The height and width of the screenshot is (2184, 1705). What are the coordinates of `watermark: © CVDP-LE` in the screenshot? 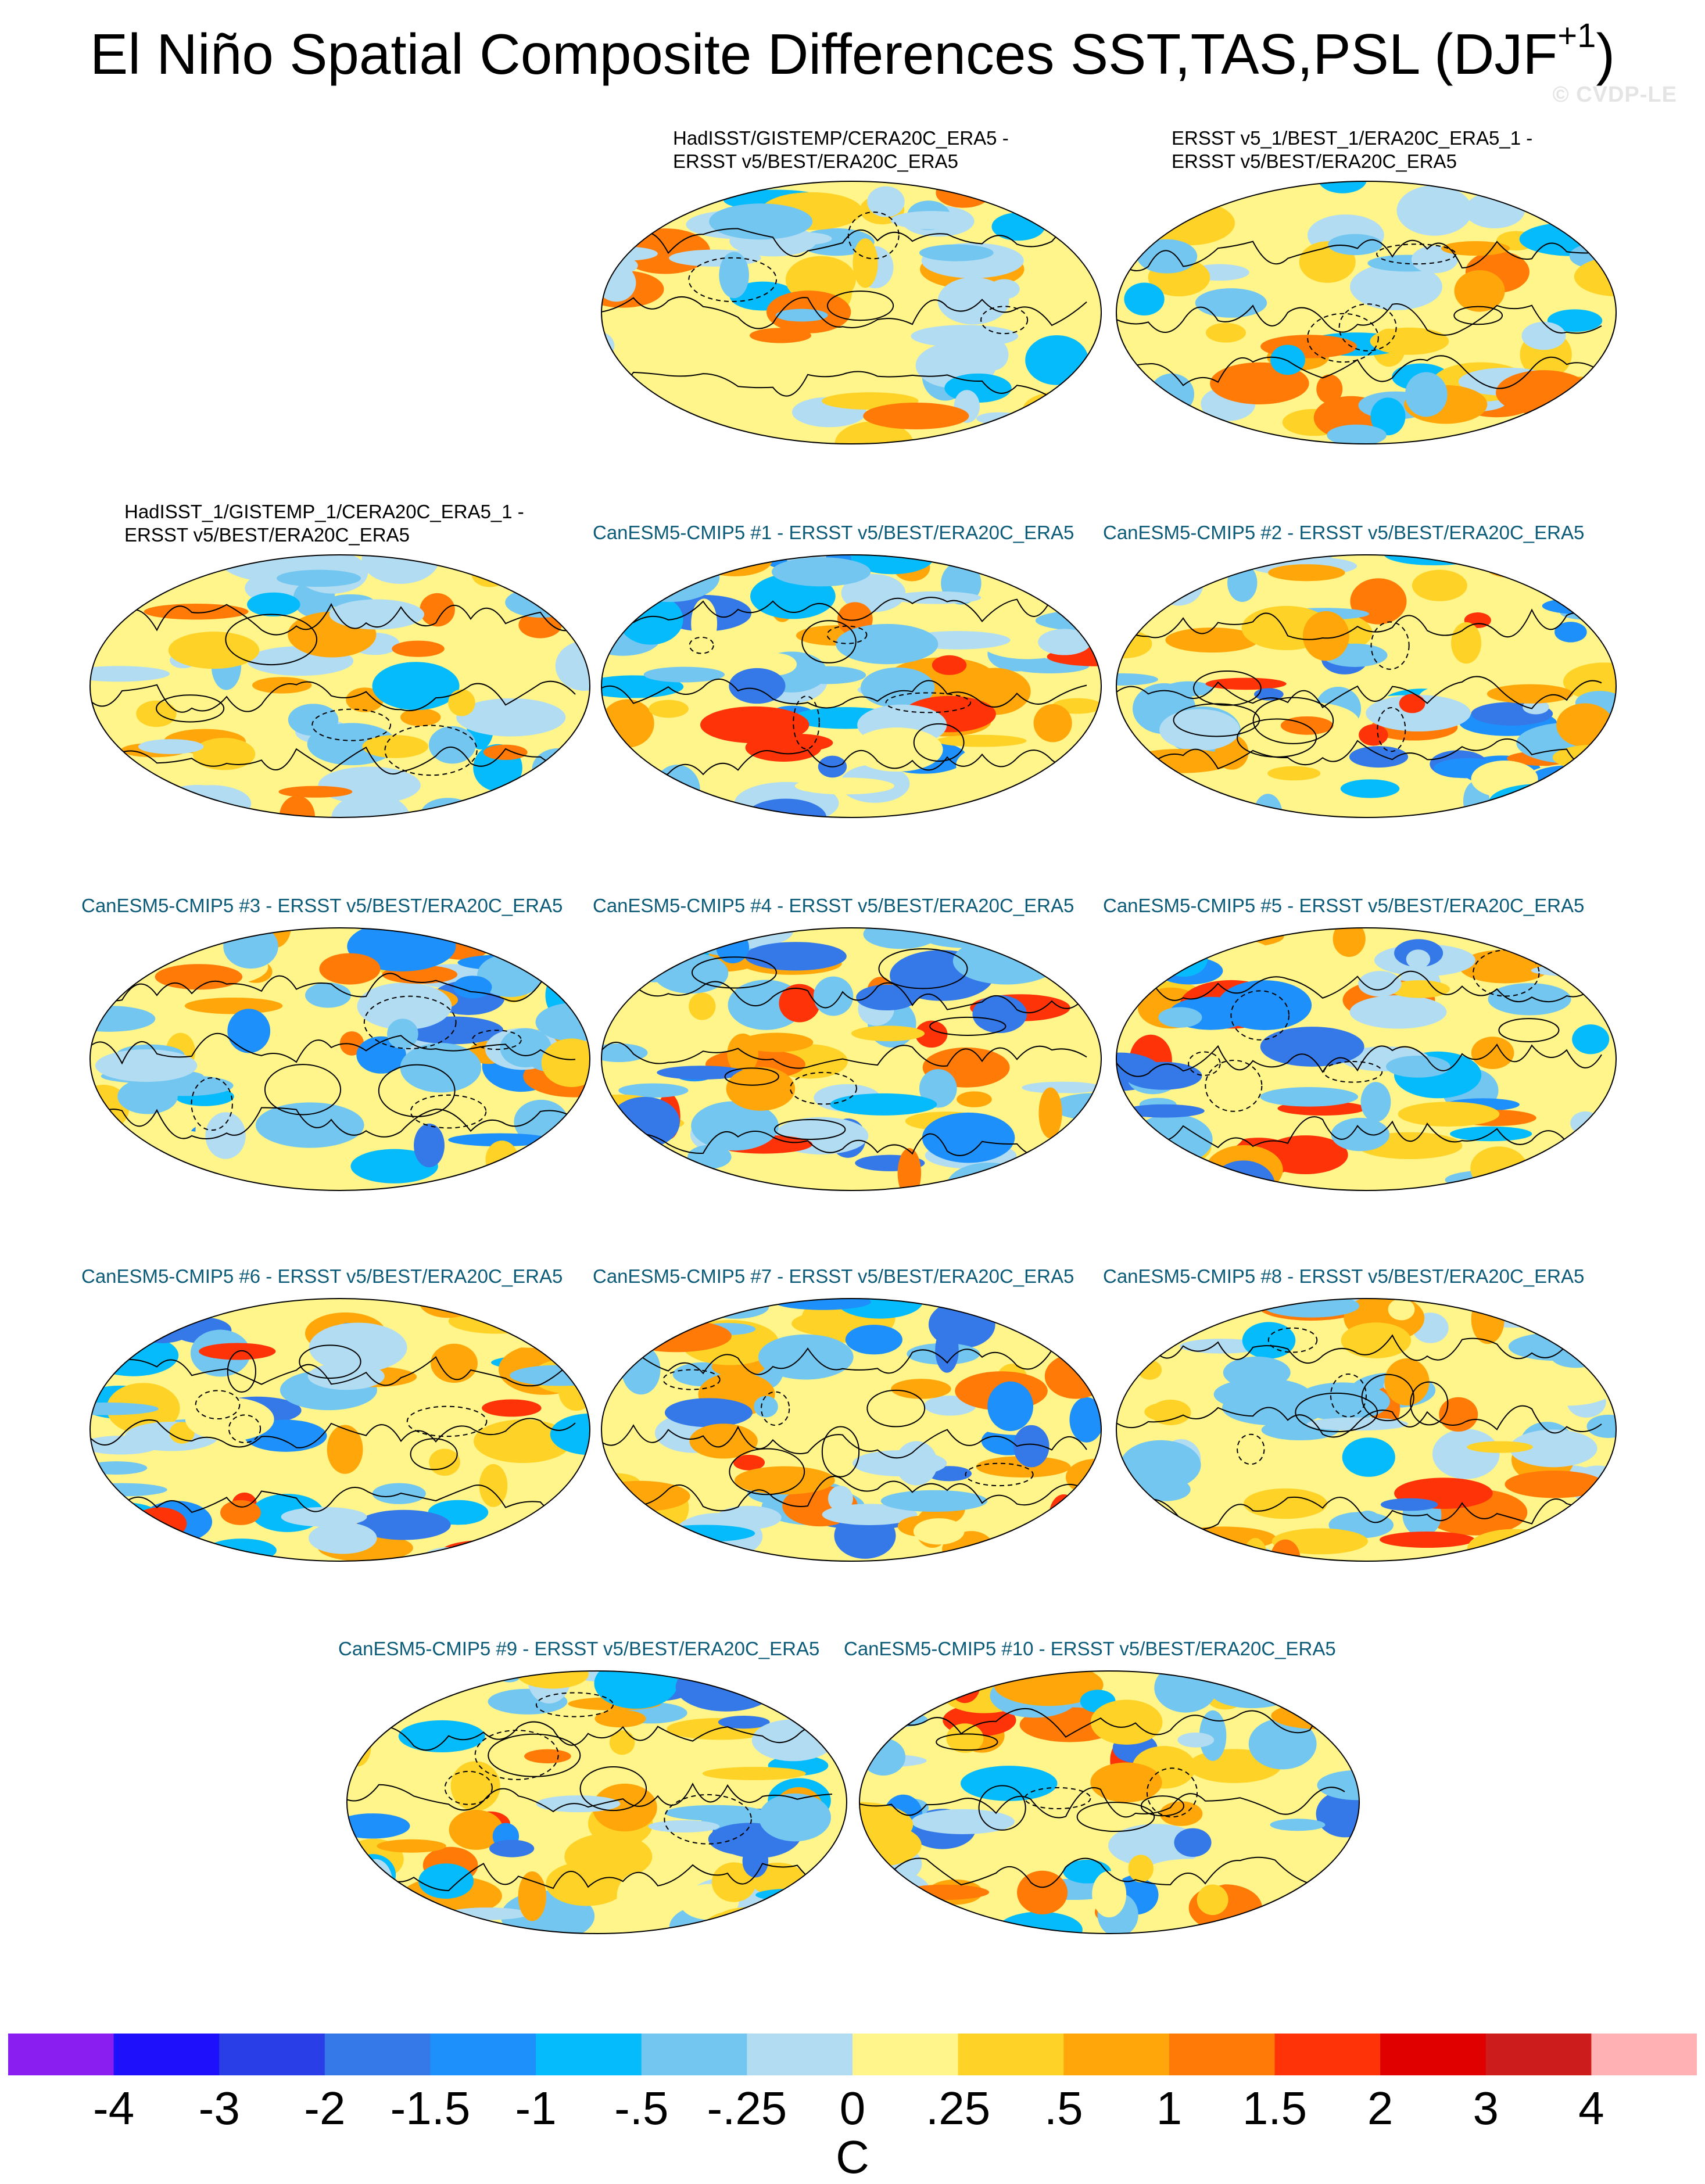 It's located at (1614, 95).